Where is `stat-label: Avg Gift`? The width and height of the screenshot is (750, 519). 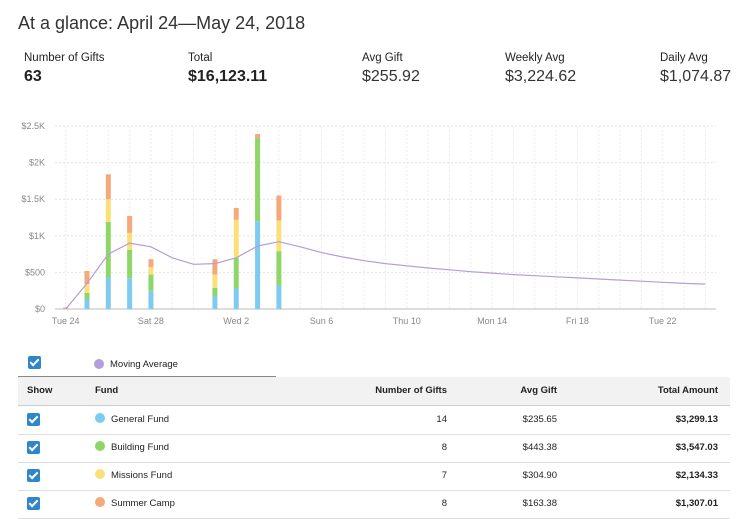
stat-label: Avg Gift is located at coordinates (382, 58).